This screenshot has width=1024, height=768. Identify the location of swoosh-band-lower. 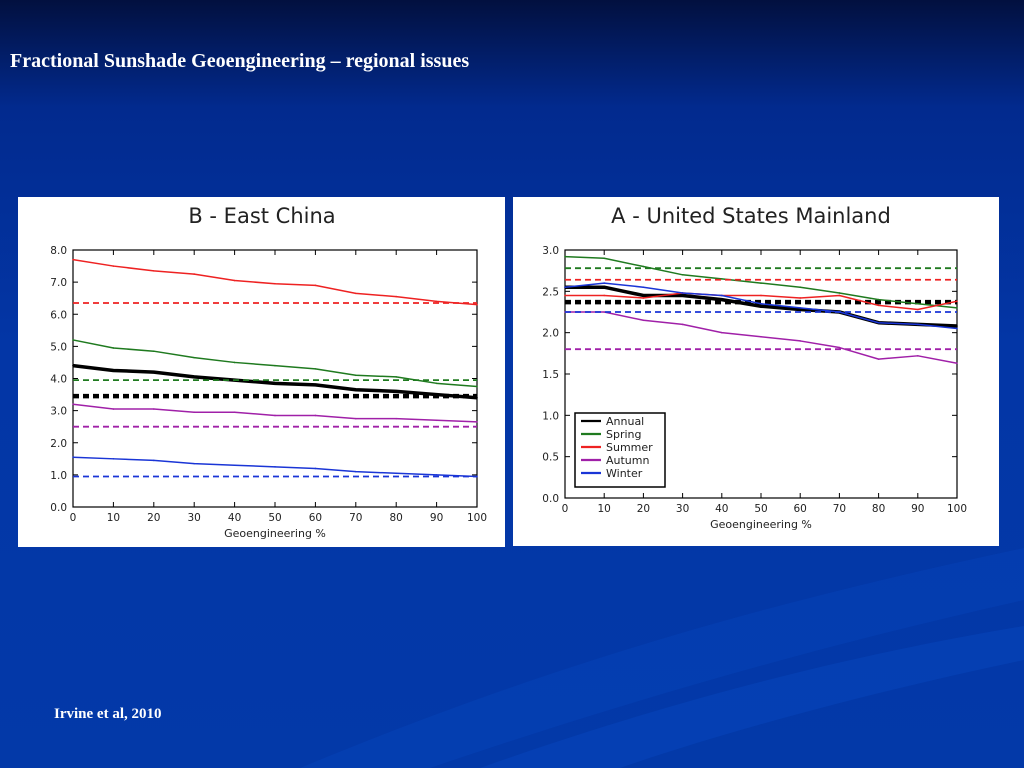
(752, 697).